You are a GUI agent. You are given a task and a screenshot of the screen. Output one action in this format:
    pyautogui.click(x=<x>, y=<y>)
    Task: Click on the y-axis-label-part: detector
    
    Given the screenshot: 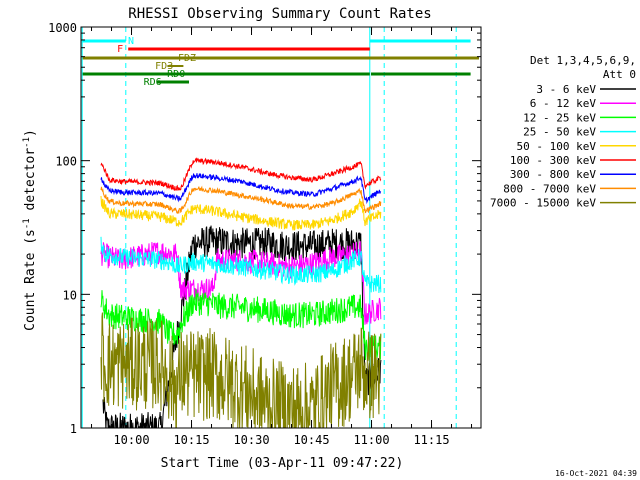 What is the action you would take?
    pyautogui.click(x=30, y=183)
    